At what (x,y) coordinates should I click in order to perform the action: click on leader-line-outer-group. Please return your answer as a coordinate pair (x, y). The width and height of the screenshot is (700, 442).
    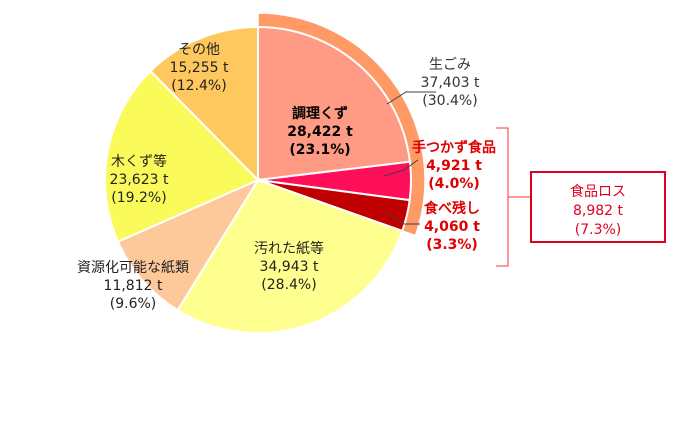
    Looking at the image, I should click on (411, 98).